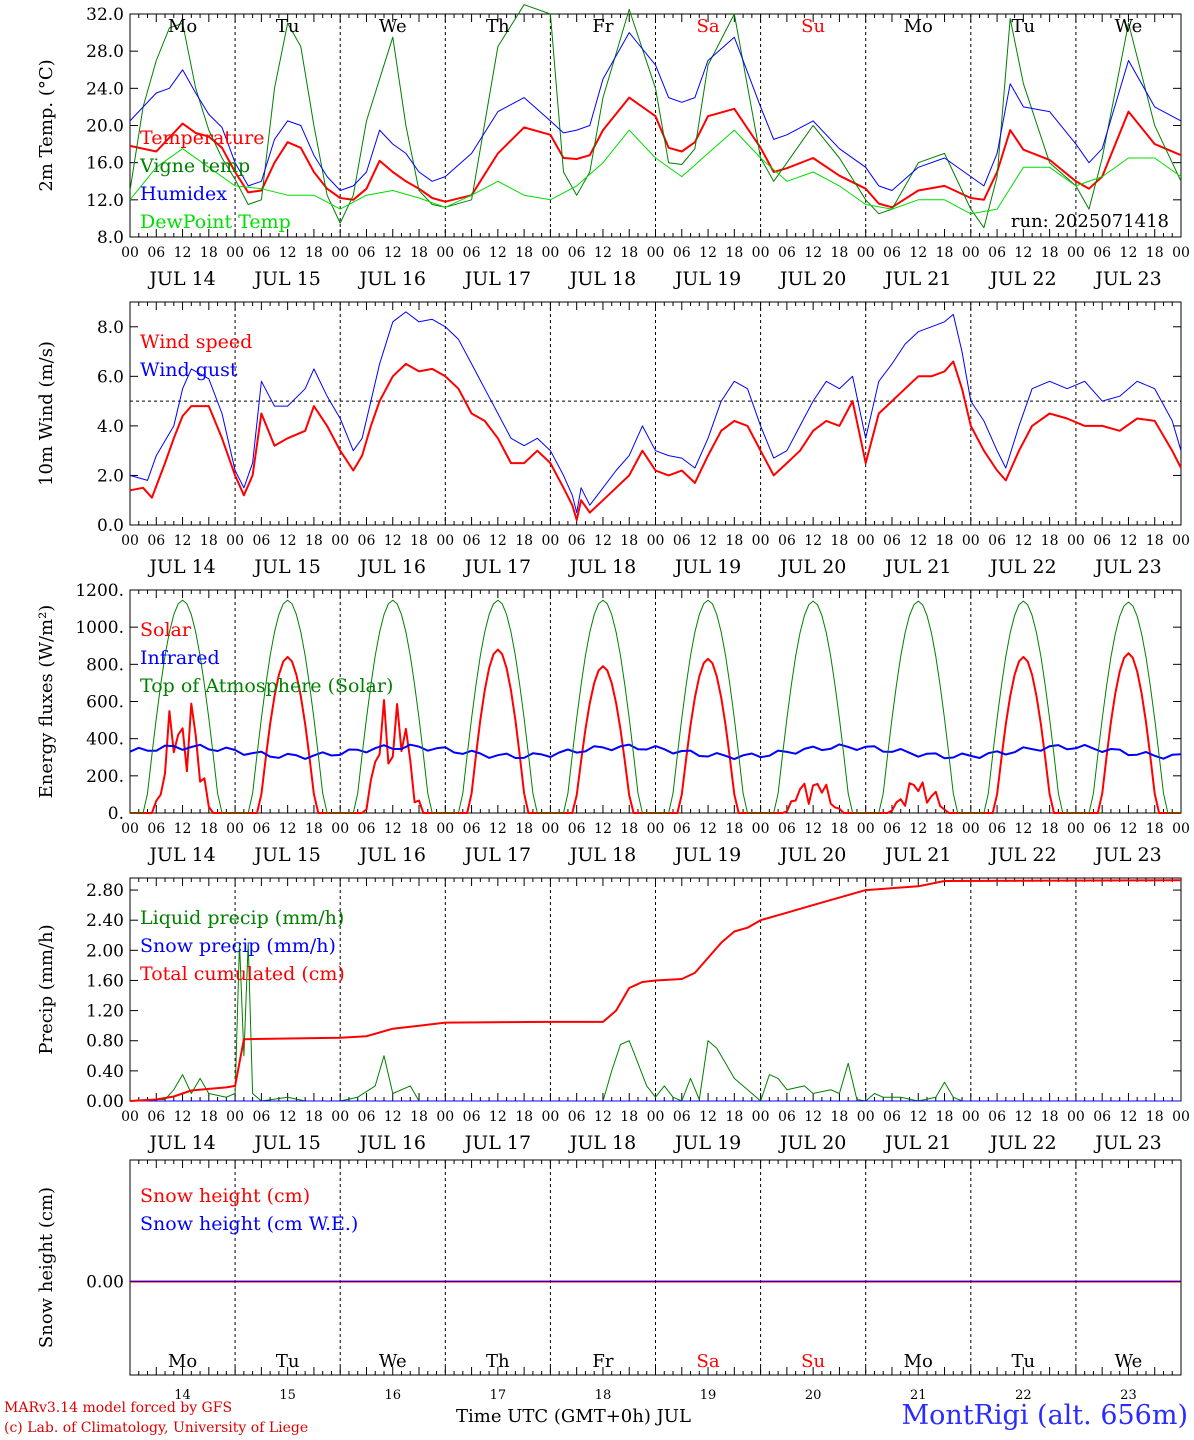 Image resolution: width=1194 pixels, height=1440 pixels. I want to click on legend-entry: Humidex, so click(183, 194).